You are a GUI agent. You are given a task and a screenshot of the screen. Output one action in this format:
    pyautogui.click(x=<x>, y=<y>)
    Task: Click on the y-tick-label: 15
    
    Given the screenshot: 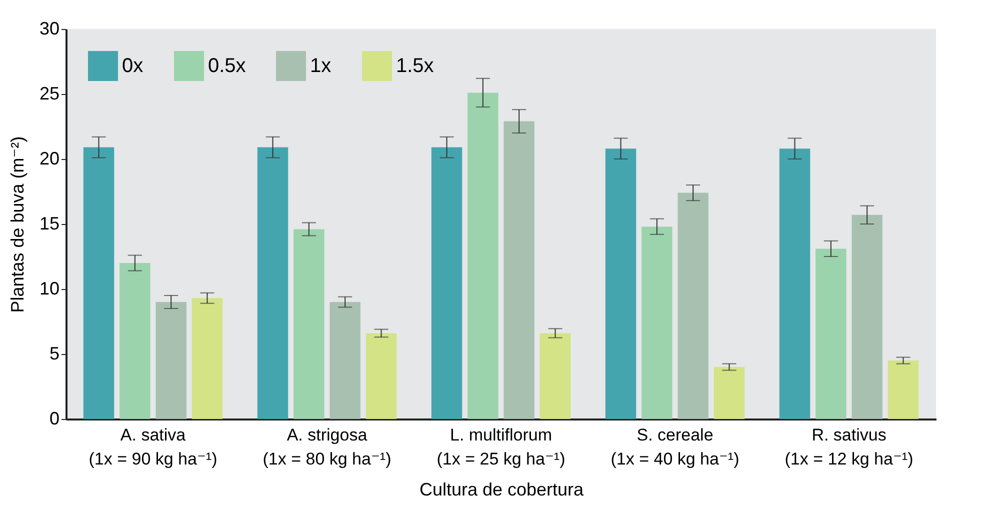 What is the action you would take?
    pyautogui.click(x=49, y=224)
    